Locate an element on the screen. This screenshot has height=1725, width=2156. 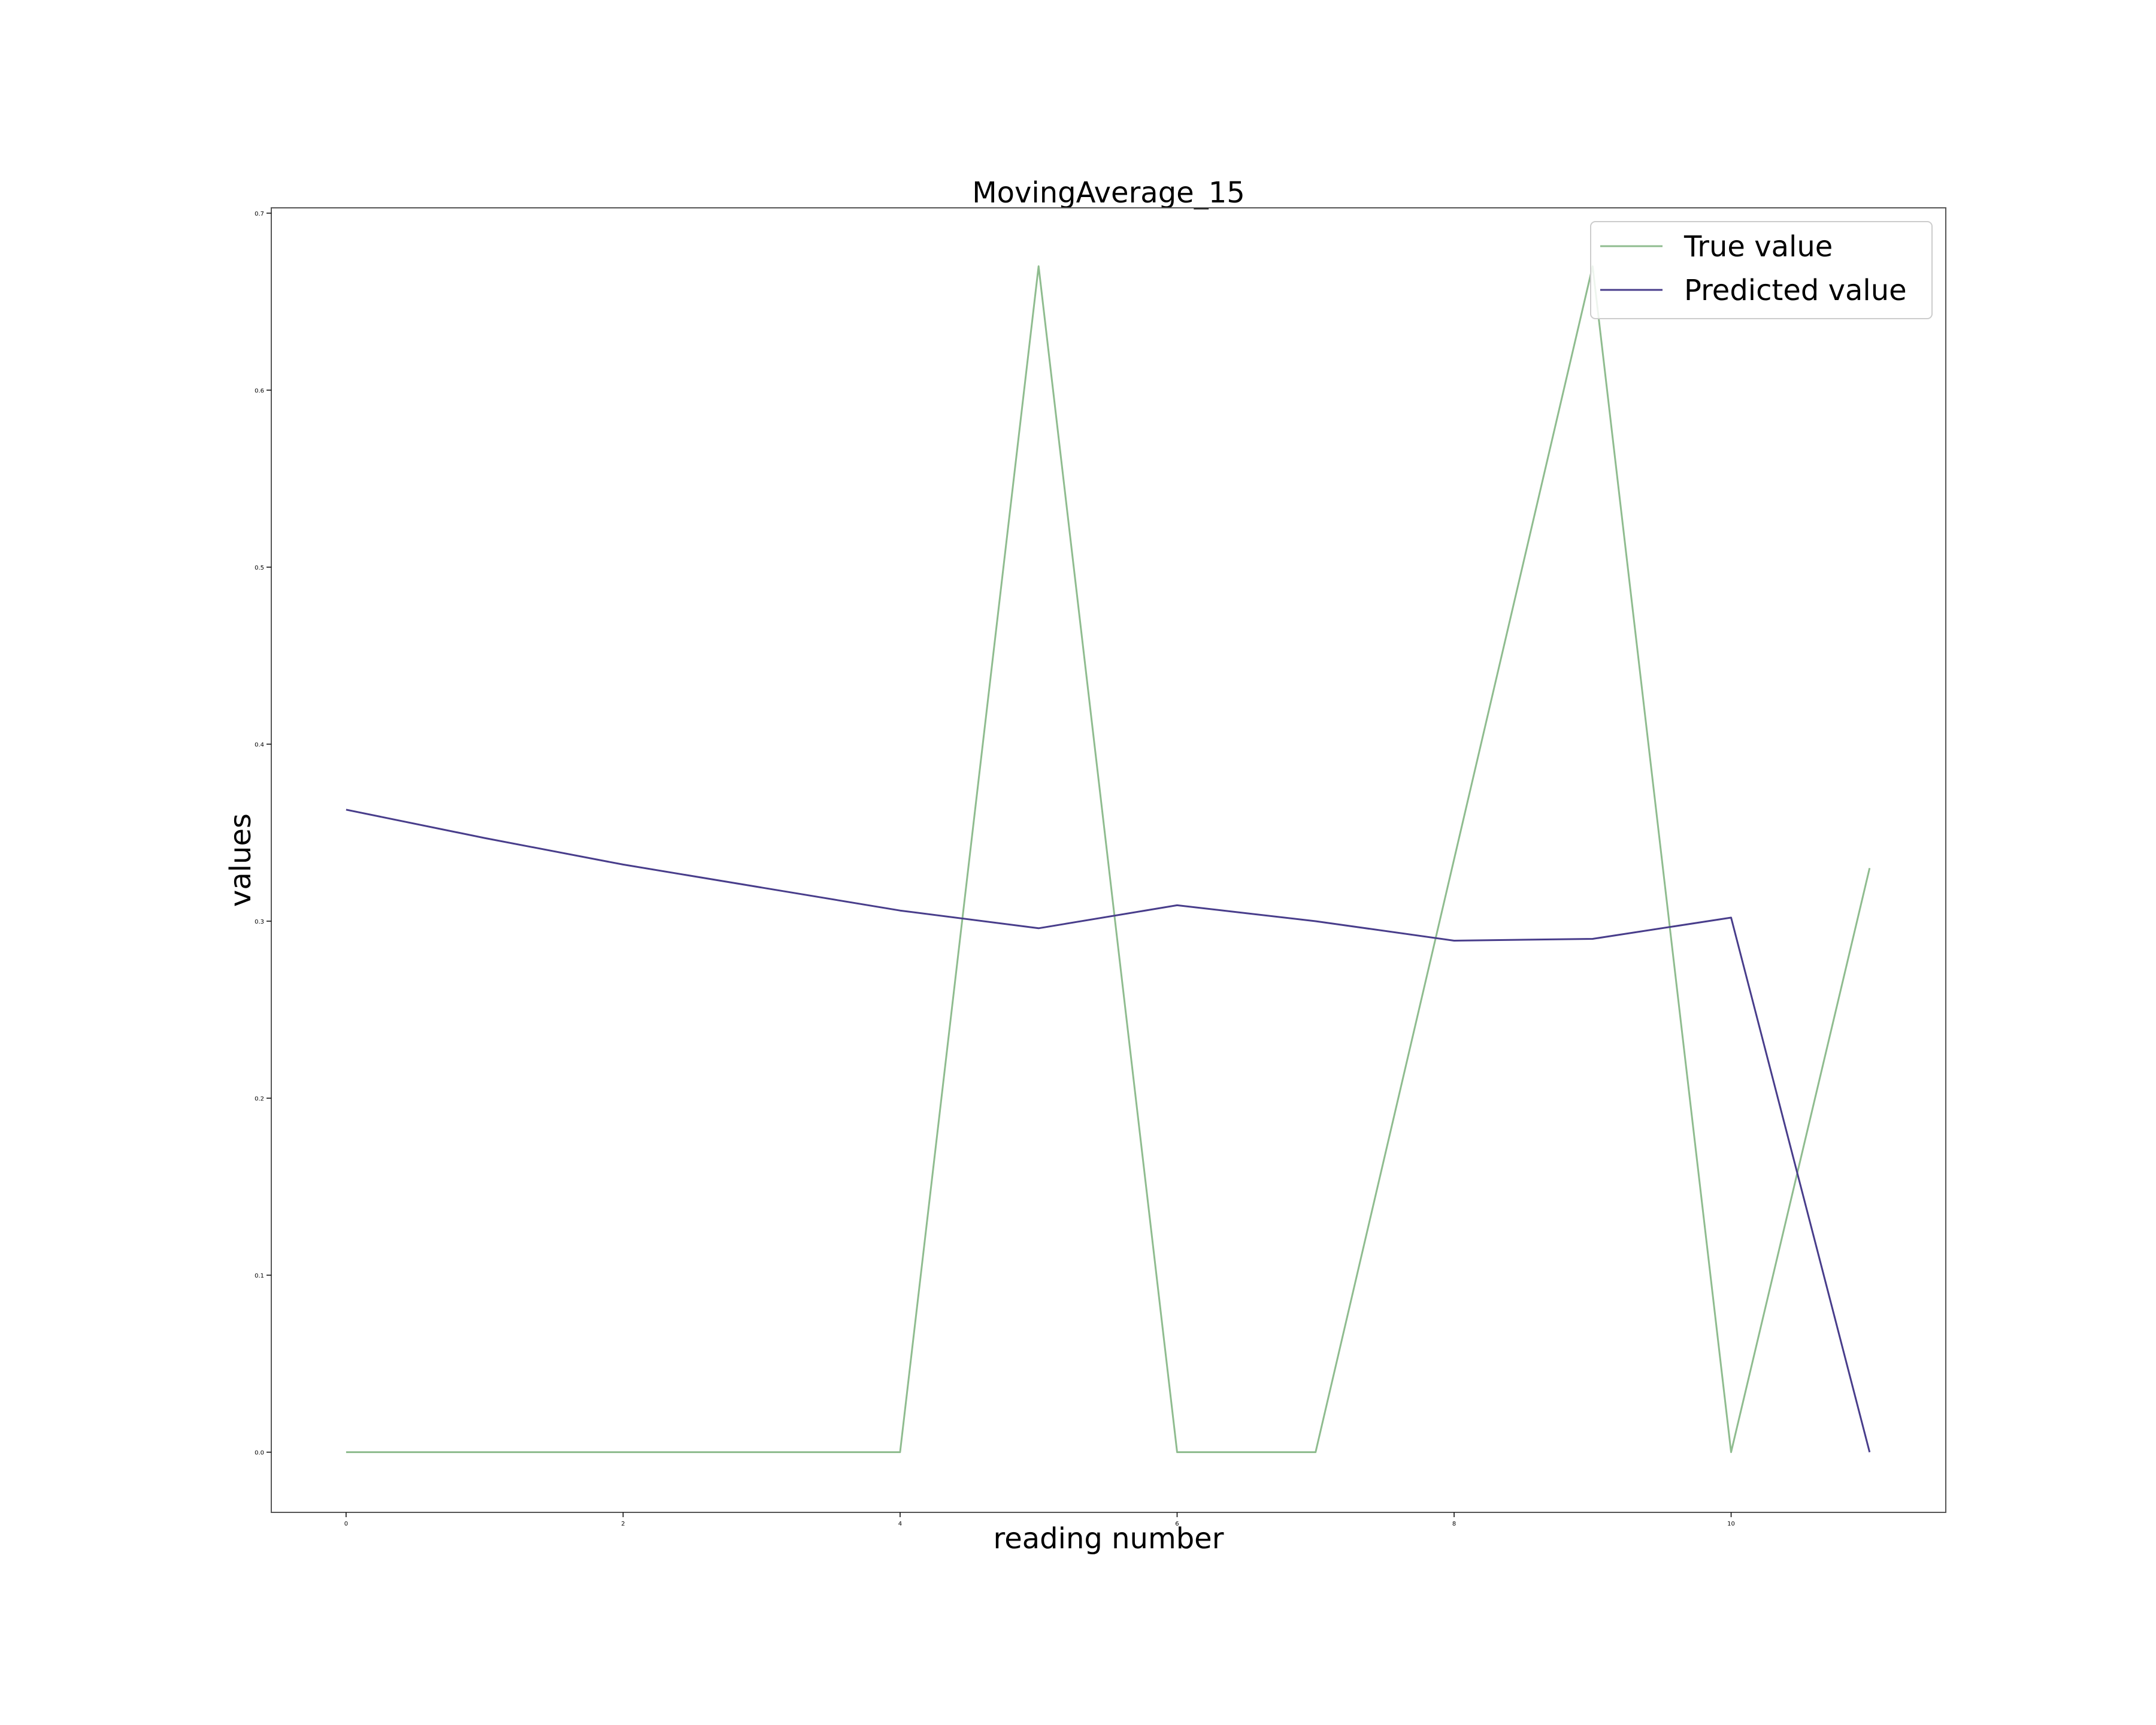
y-tick-label: 0.1 is located at coordinates (259, 1276).